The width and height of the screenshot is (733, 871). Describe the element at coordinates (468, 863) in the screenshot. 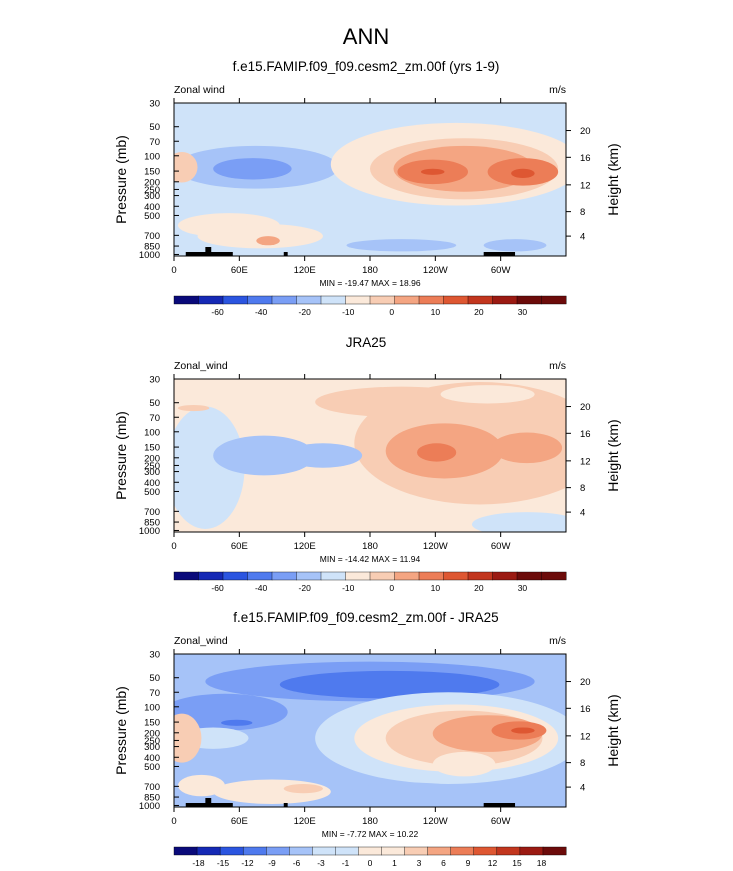

I see `colorbar-label: 9` at that location.